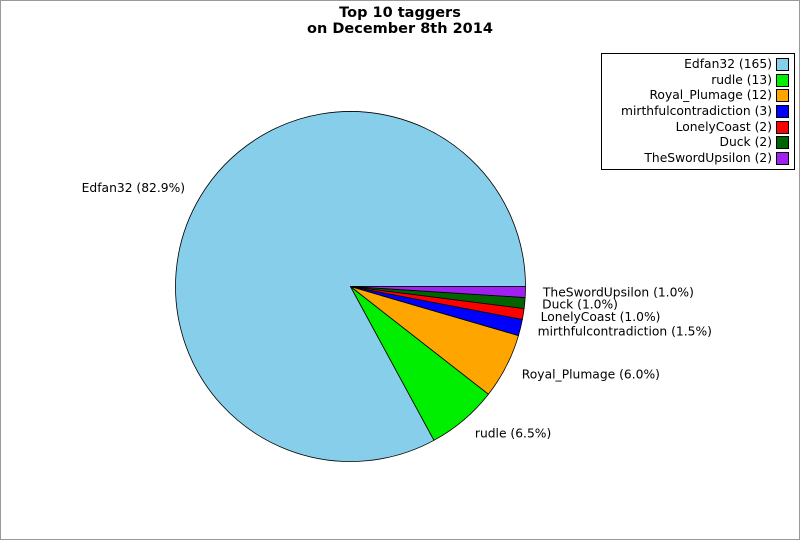 The height and width of the screenshot is (540, 800). Describe the element at coordinates (723, 126) in the screenshot. I see `legend-label-LonelyCoast: LonelyCoast (2)` at that location.